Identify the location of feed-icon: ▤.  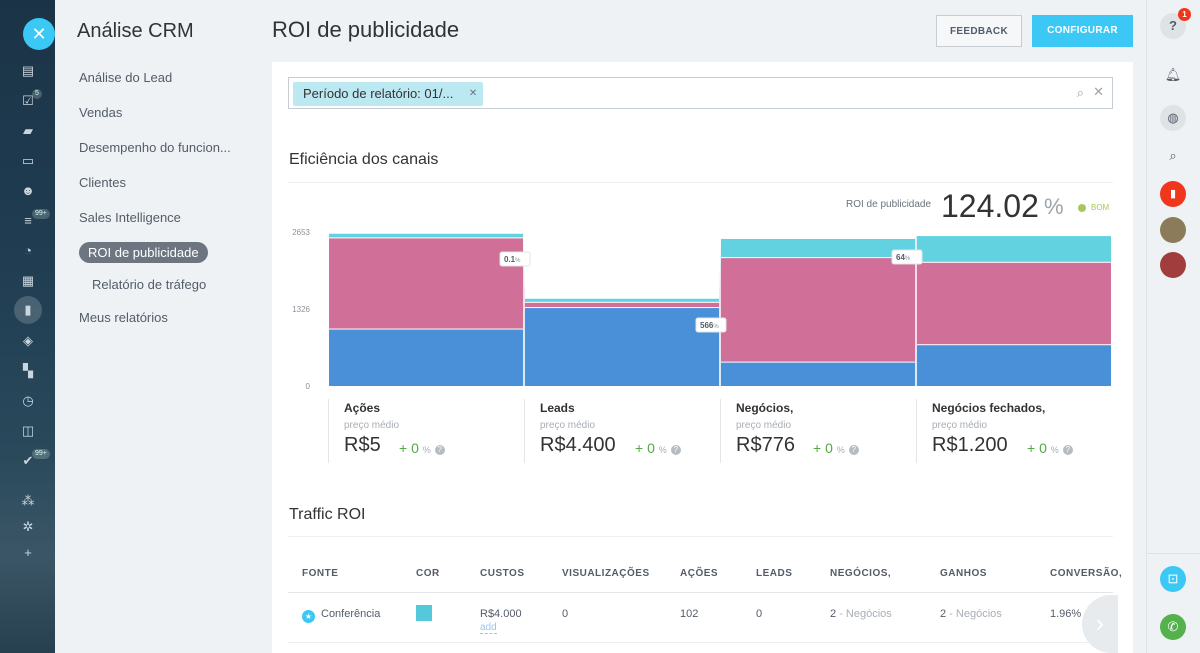
(28, 70).